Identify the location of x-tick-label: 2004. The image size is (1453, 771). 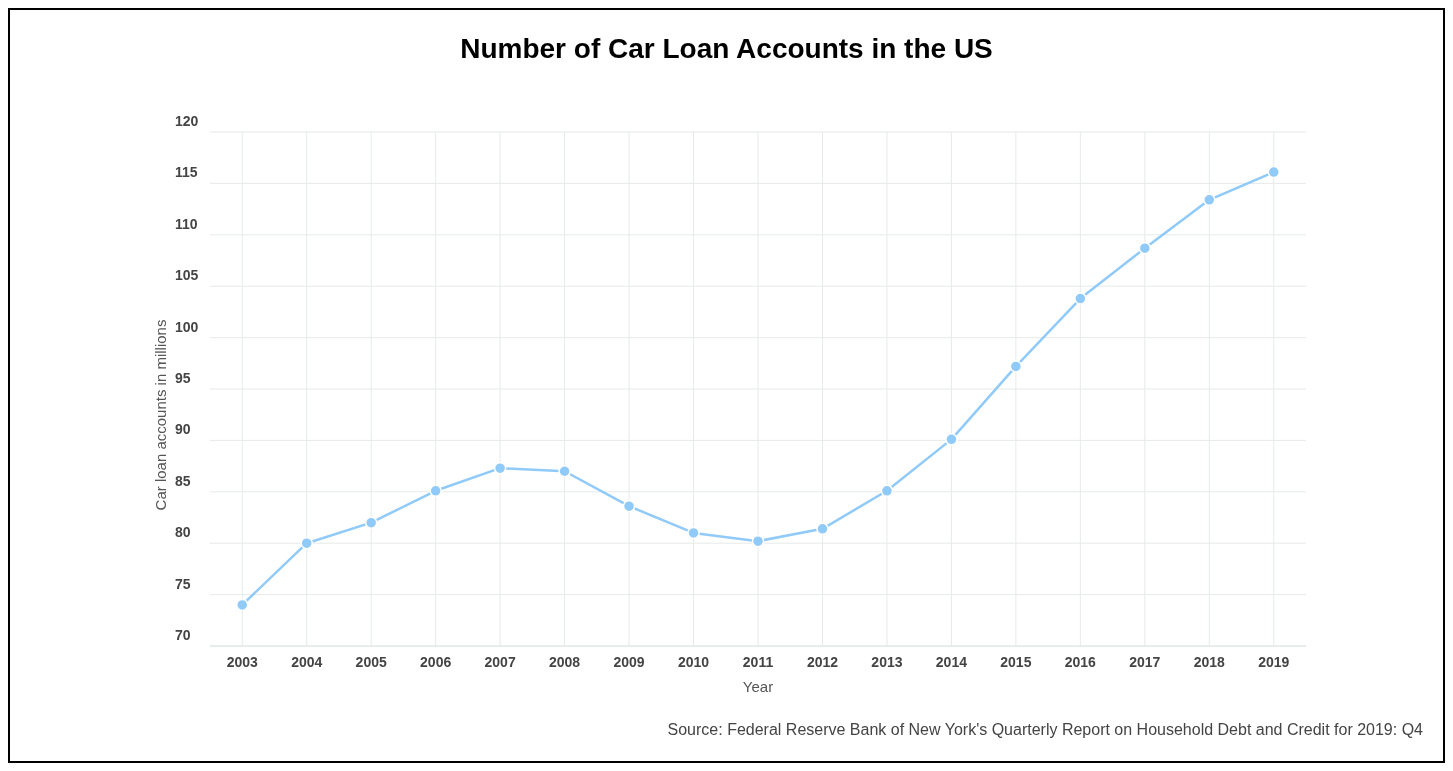
(307, 662).